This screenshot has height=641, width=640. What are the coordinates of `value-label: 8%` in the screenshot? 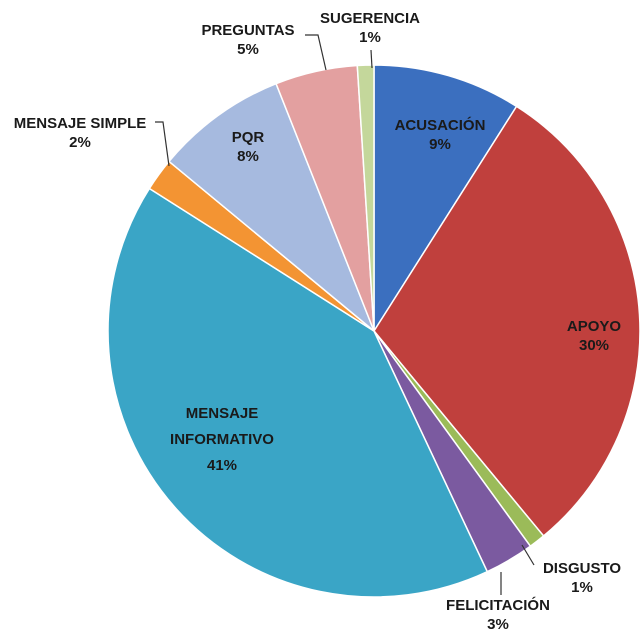 It's located at (248, 156).